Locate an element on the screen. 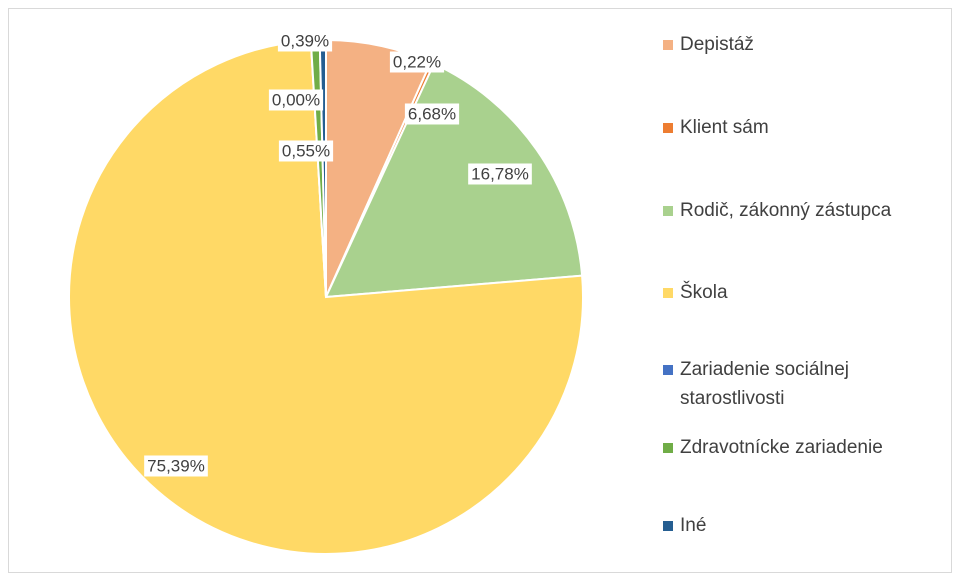 The width and height of the screenshot is (960, 581). legend-item: Zariadenie sociálnej starostlivosti is located at coordinates (805, 384).